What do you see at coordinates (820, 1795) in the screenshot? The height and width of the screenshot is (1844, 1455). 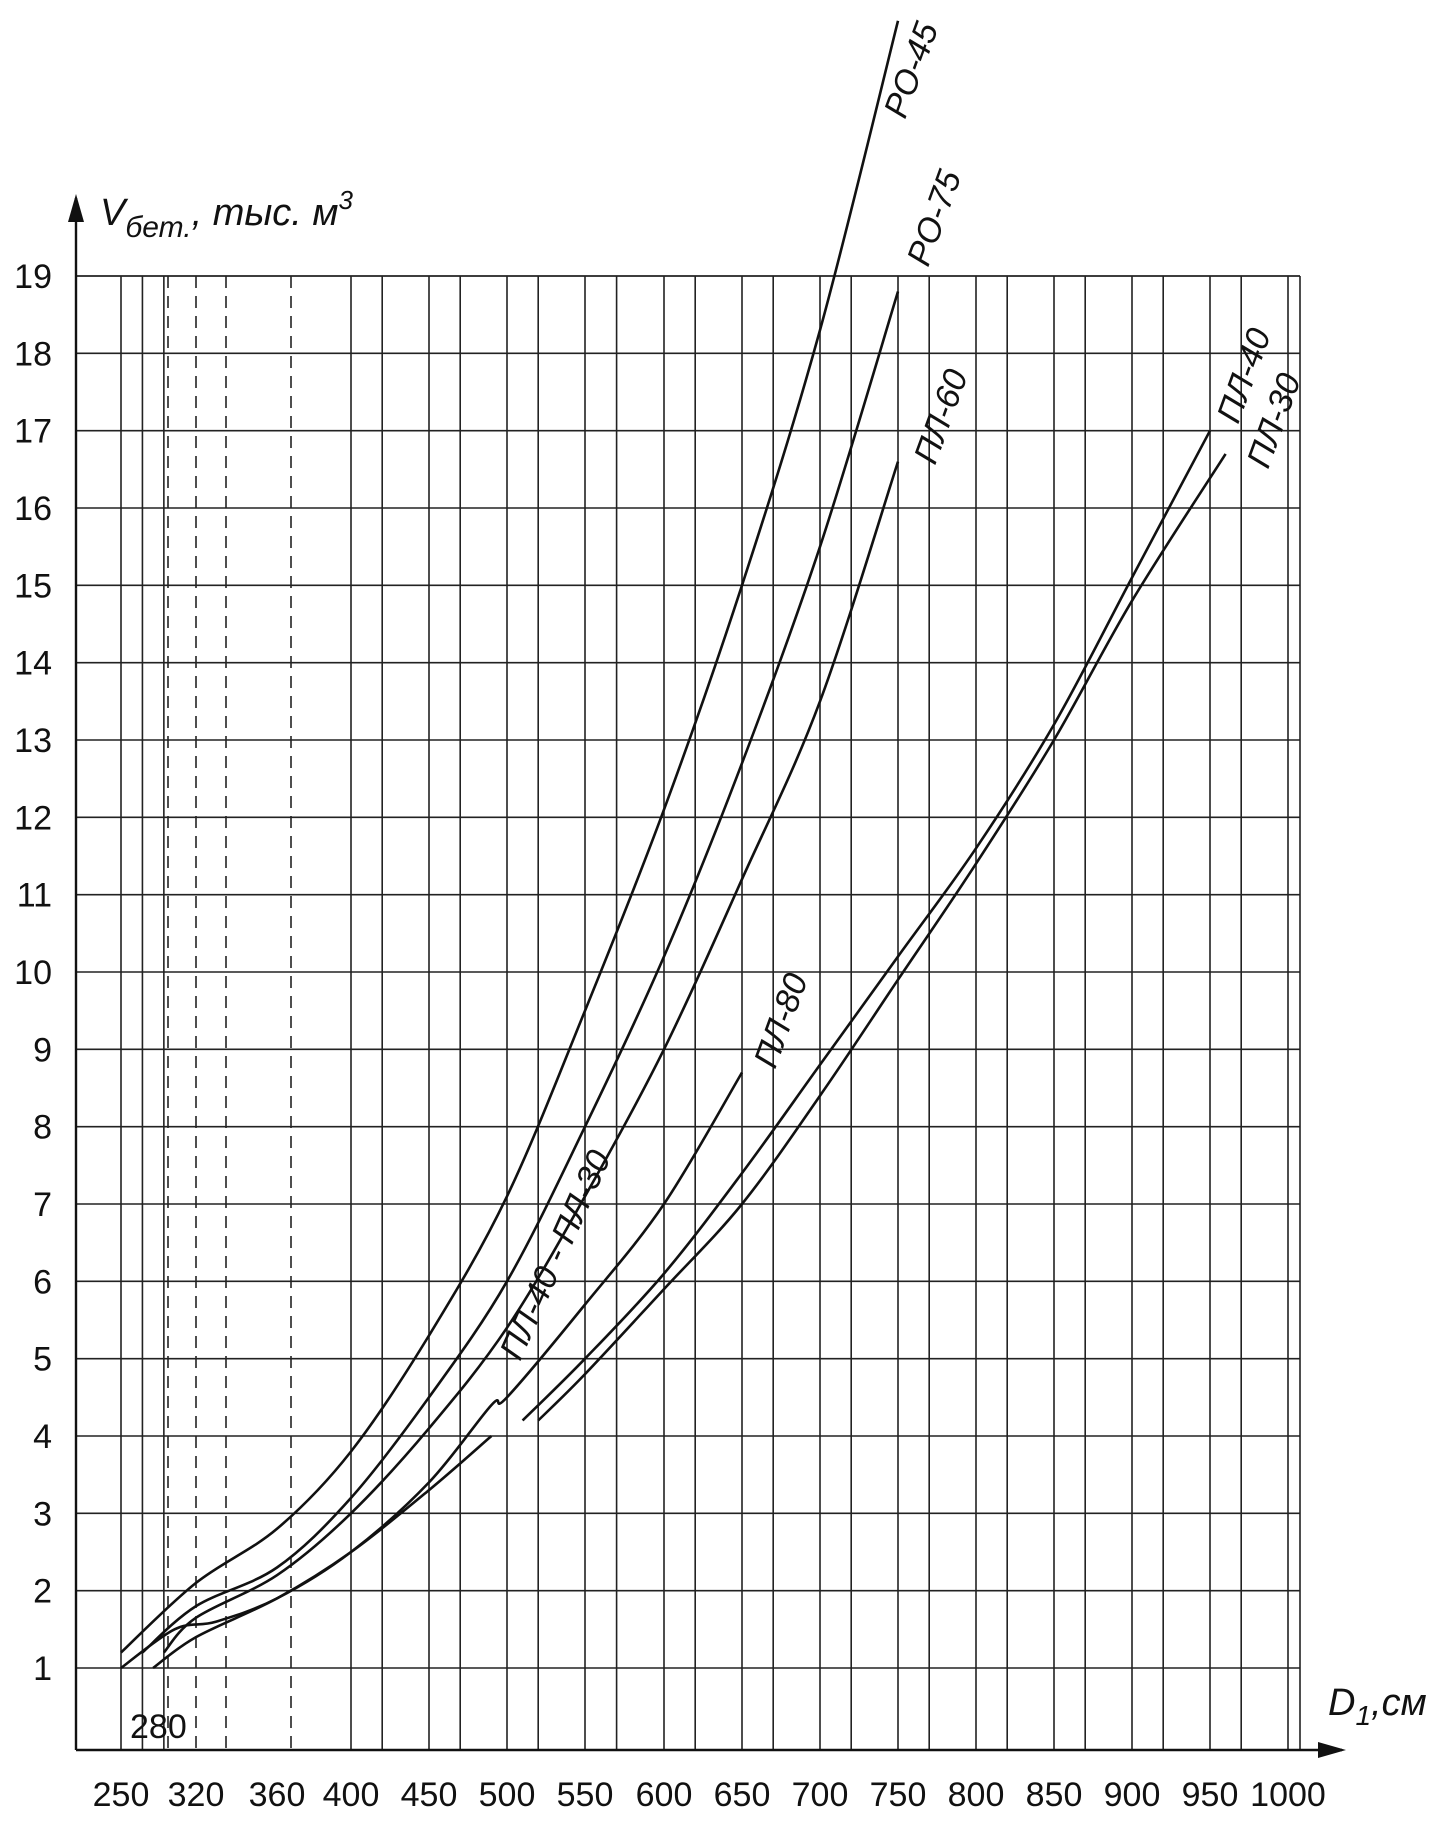 I see `x-tick-label-700: 700` at bounding box center [820, 1795].